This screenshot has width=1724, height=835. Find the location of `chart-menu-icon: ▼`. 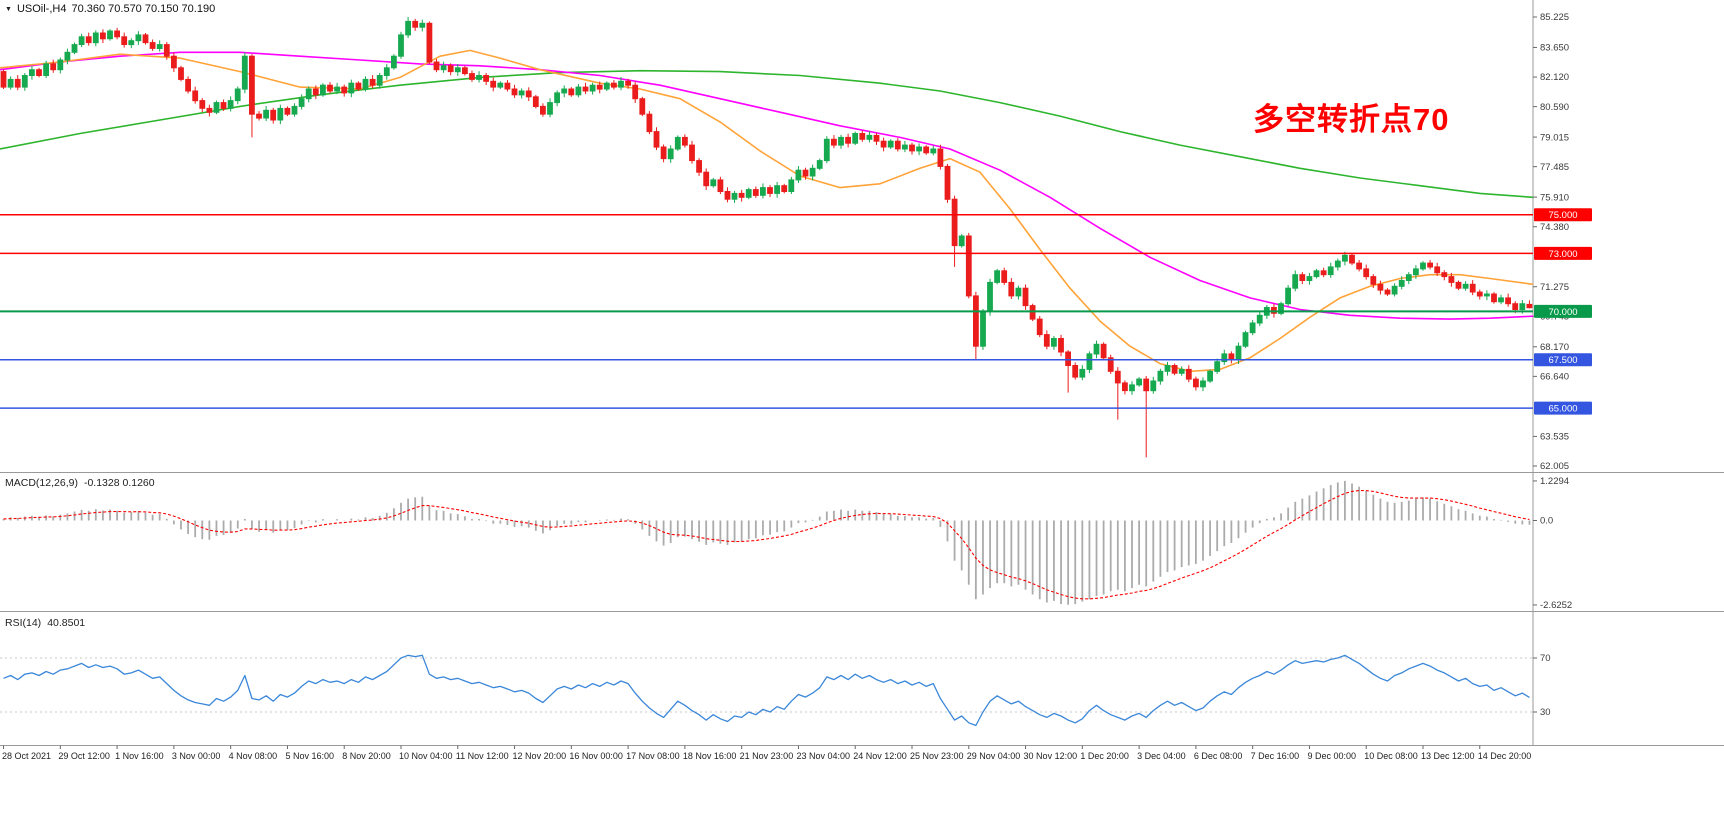

chart-menu-icon: ▼ is located at coordinates (8, 9).